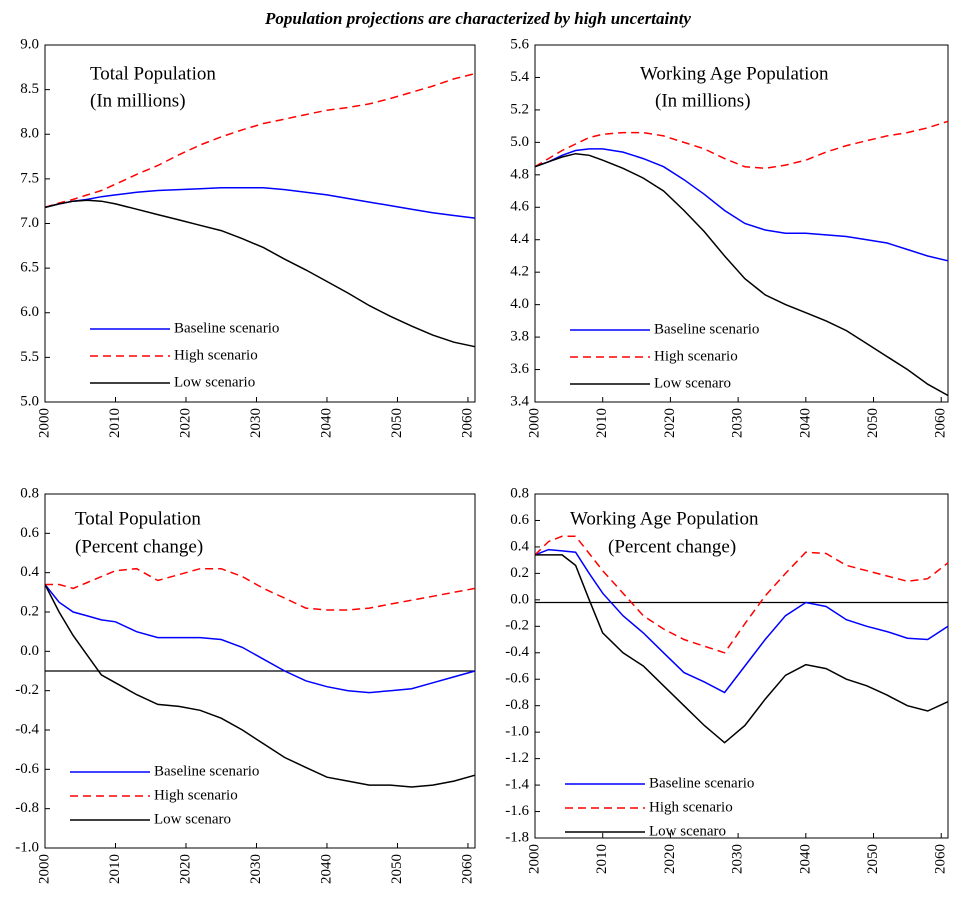  What do you see at coordinates (519, 239) in the screenshot?
I see `y-tick-label: 4.4` at bounding box center [519, 239].